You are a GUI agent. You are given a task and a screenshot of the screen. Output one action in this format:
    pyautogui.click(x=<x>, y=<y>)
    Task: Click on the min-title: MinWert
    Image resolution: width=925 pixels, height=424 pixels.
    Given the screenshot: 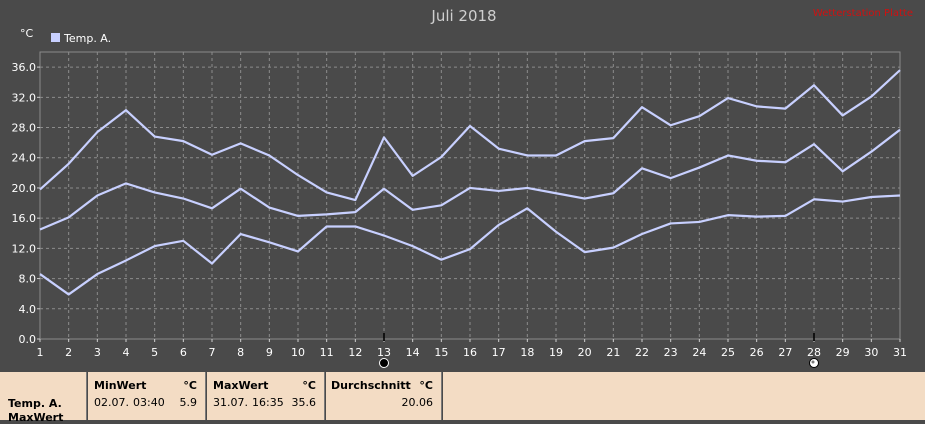 What is the action you would take?
    pyautogui.click(x=120, y=385)
    